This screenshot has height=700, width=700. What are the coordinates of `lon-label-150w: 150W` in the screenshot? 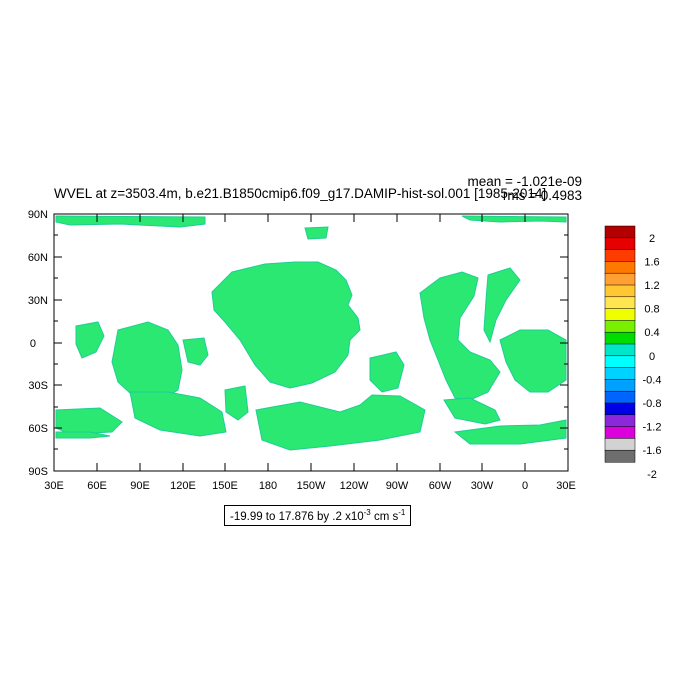 It's located at (311, 486).